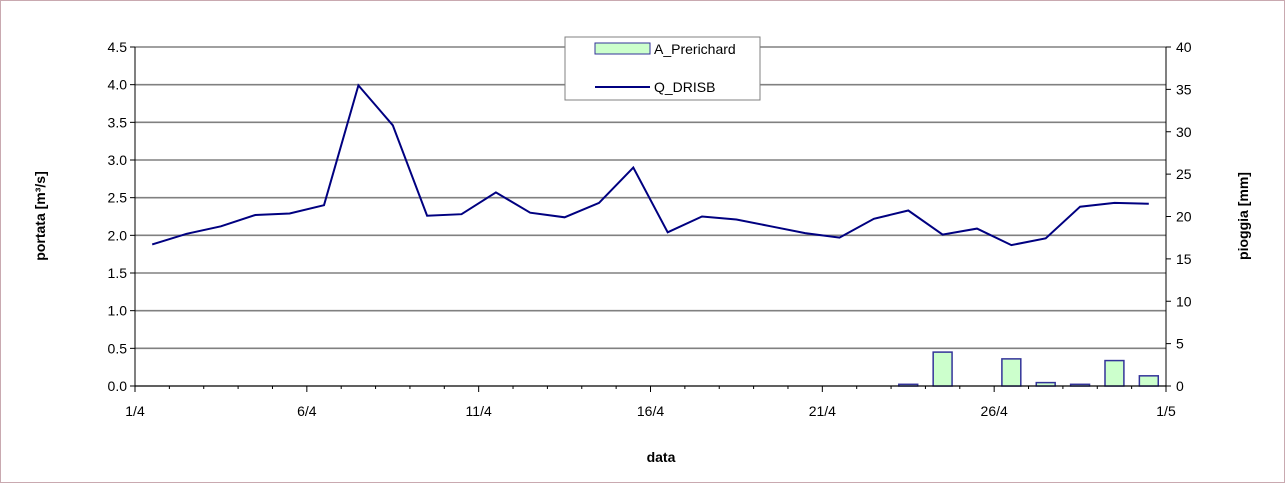 The image size is (1285, 483). Describe the element at coordinates (118, 311) in the screenshot. I see `left-tick-label: 1.0` at that location.